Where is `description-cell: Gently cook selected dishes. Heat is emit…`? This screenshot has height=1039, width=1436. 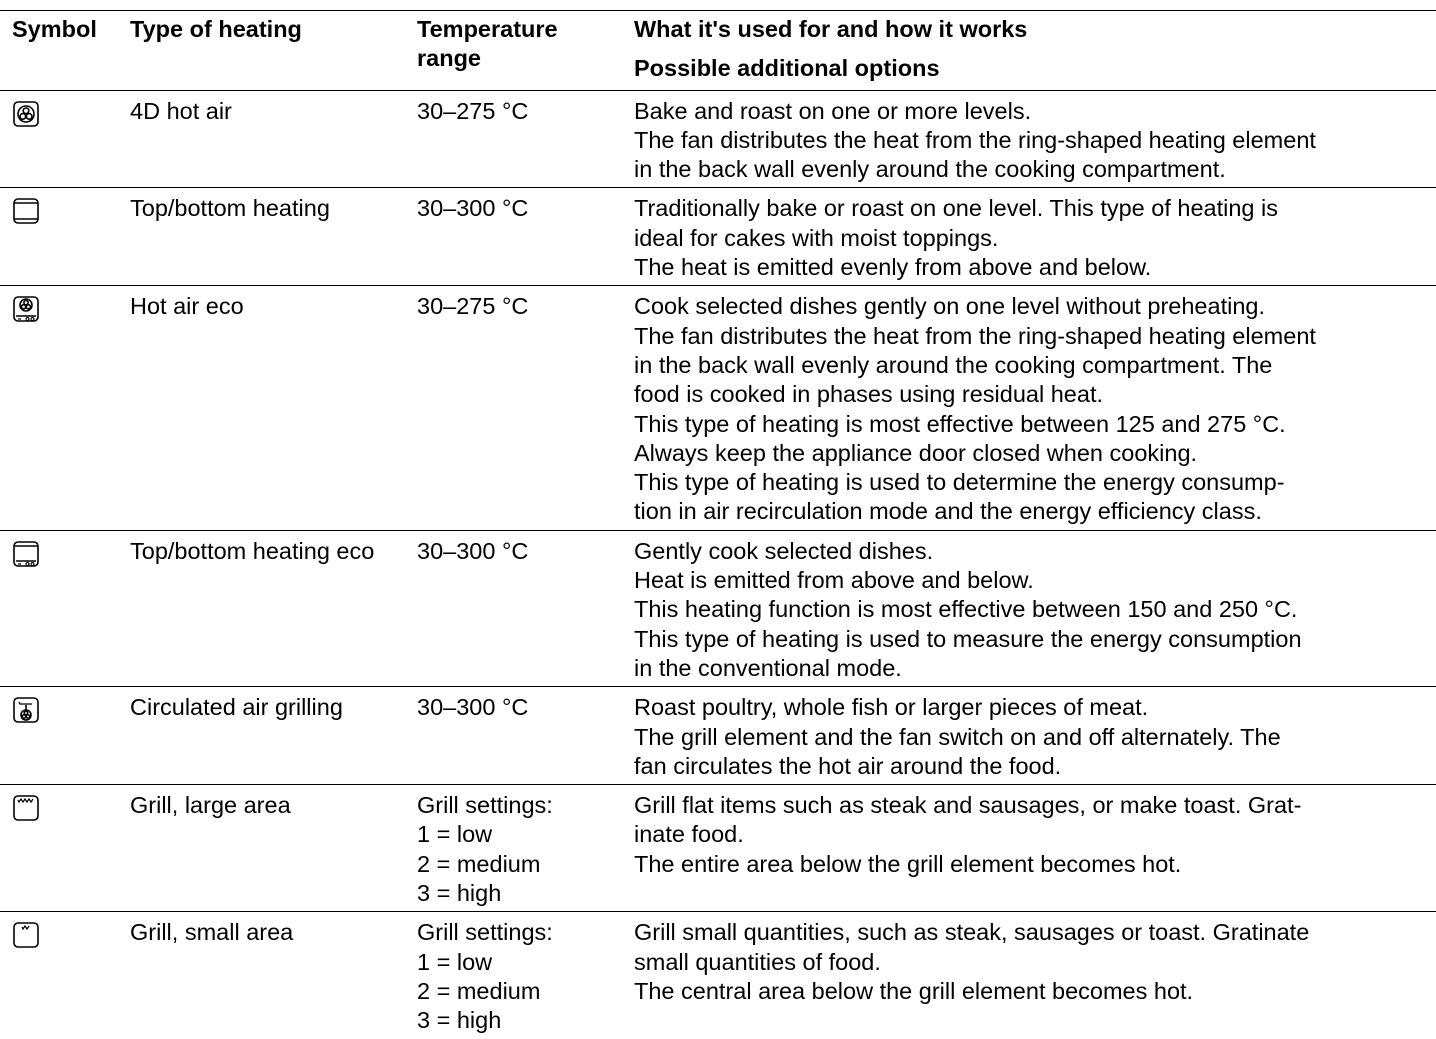 description-cell: Gently cook selected dishes. Heat is emit… is located at coordinates (1029, 608).